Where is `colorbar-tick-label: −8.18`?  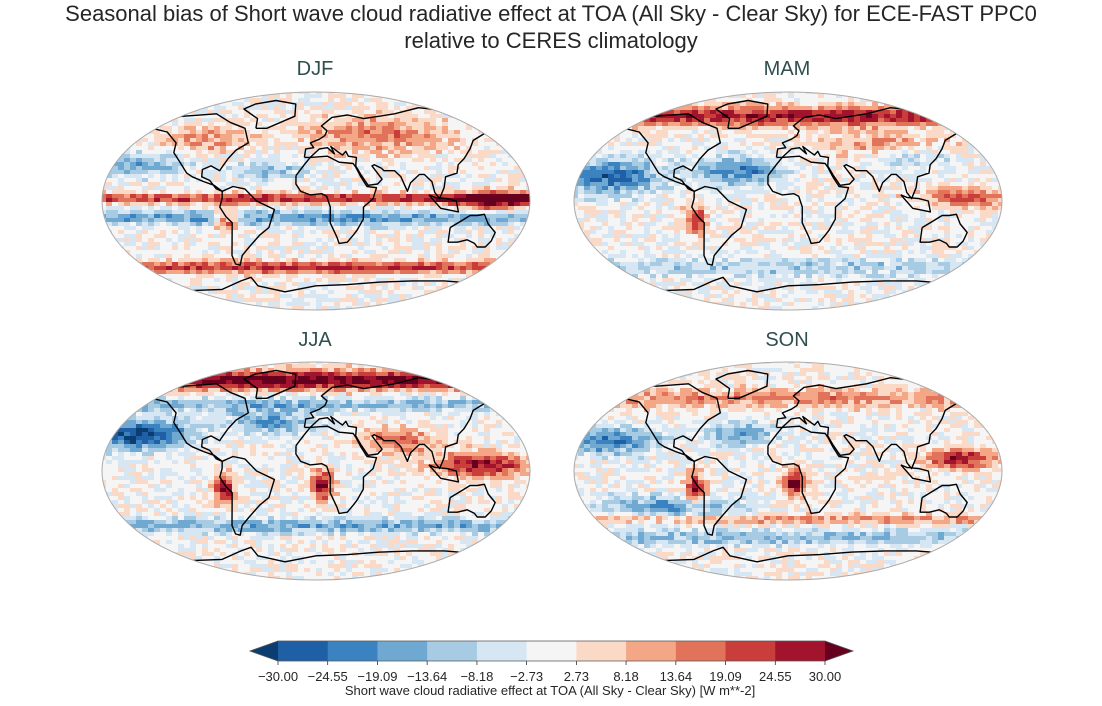 colorbar-tick-label: −8.18 is located at coordinates (476, 676).